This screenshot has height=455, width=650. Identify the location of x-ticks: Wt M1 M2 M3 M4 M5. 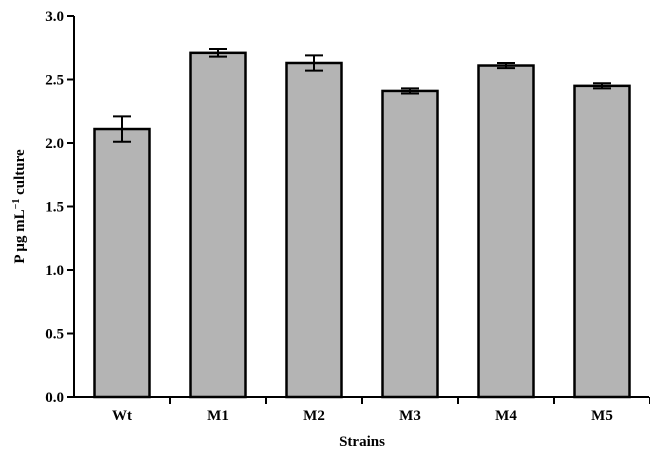
(381, 410).